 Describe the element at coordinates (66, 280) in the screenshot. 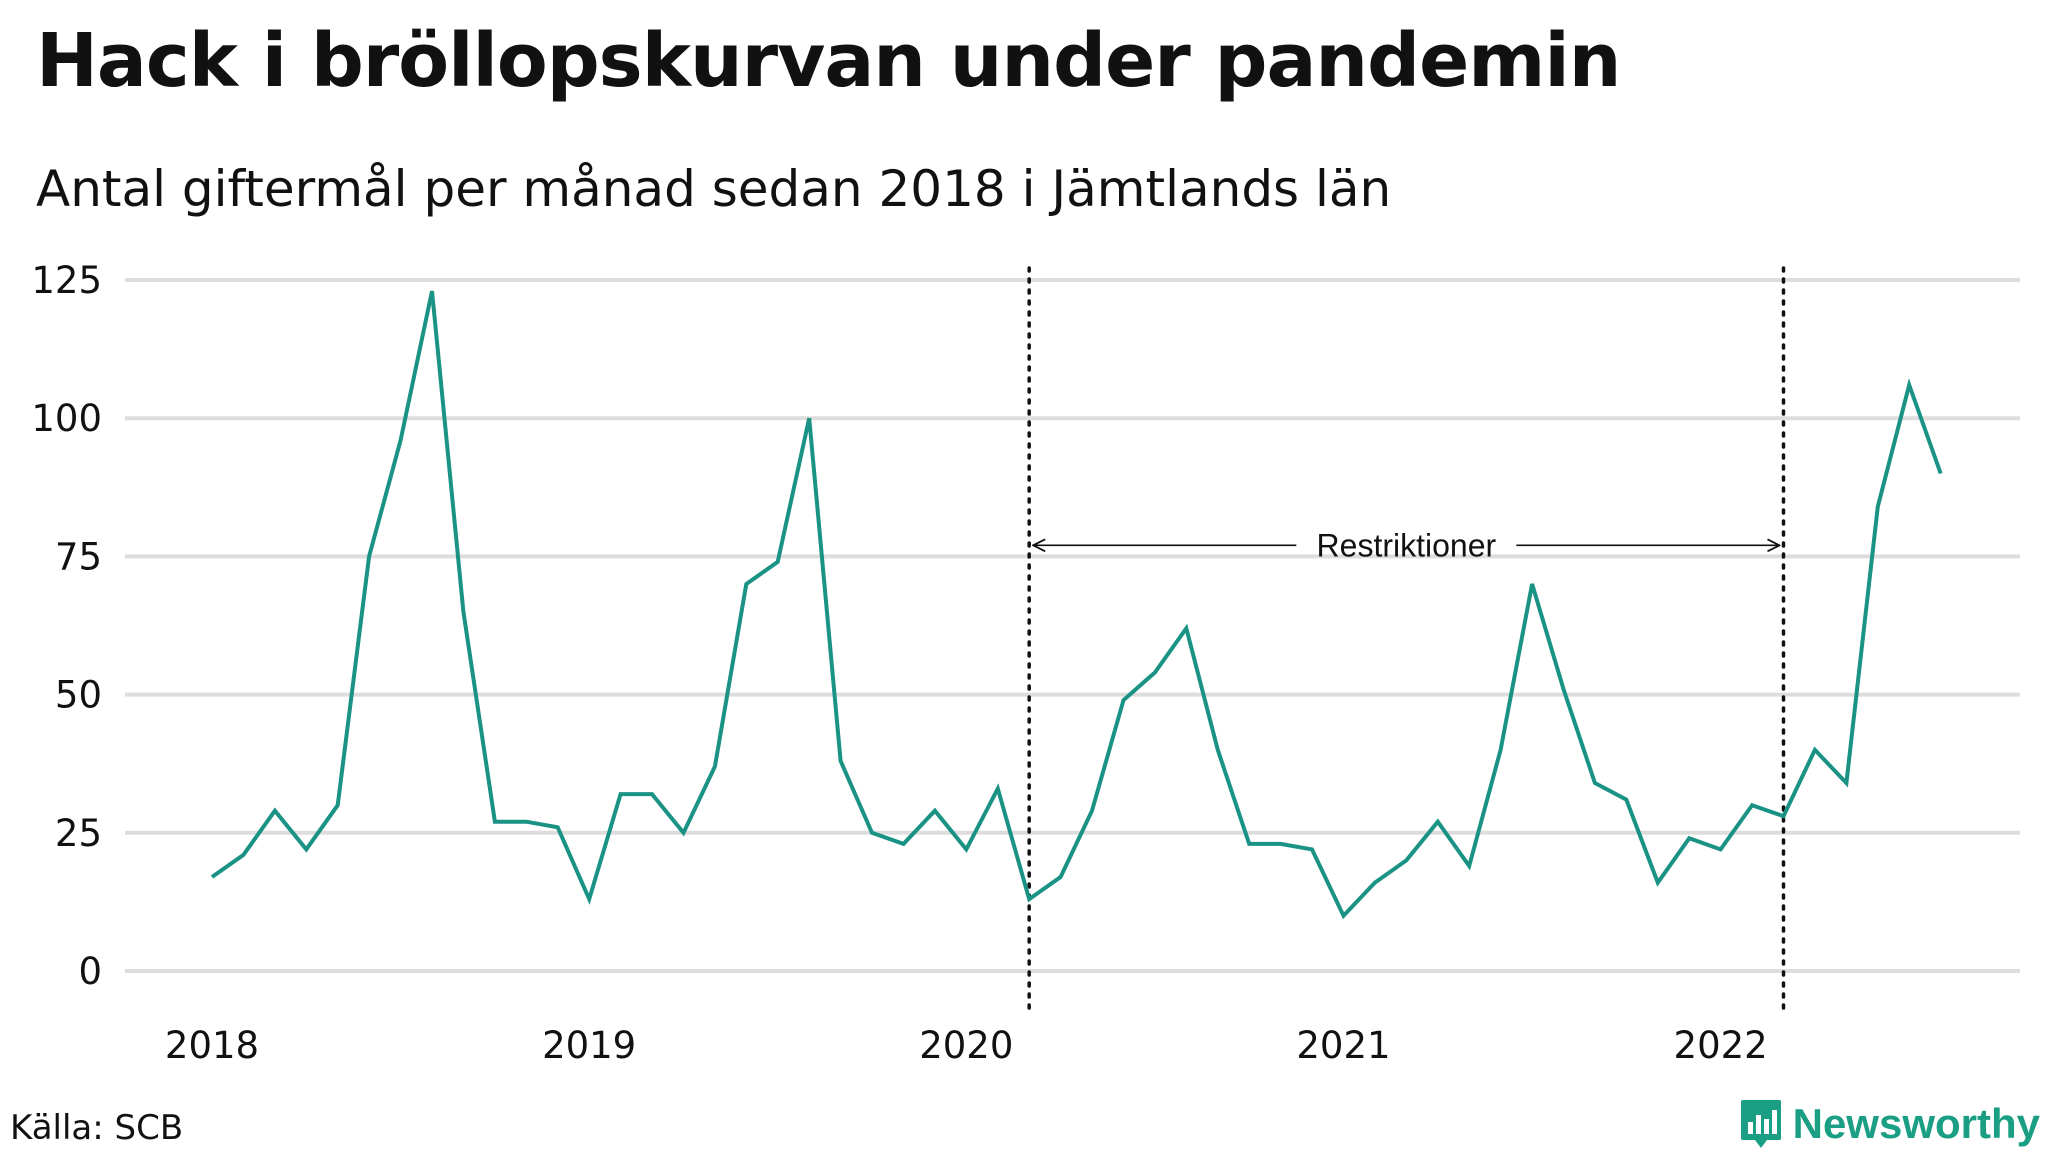

I see `y-tick-label: 125` at that location.